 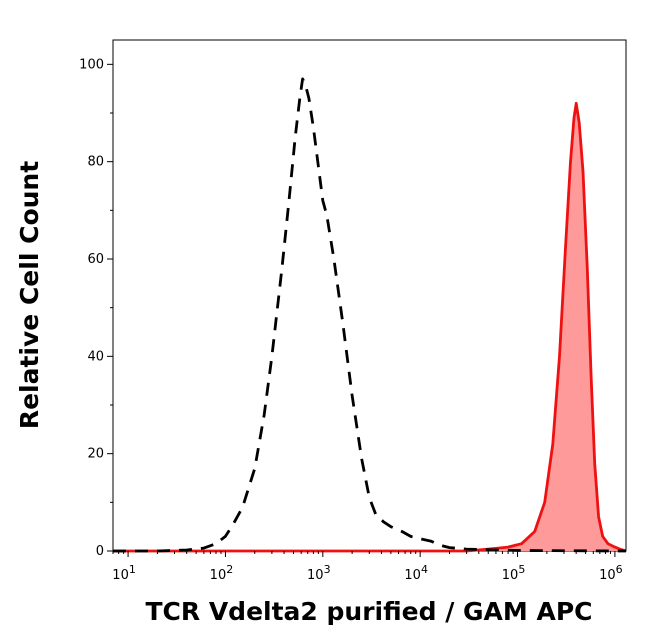 What do you see at coordinates (319, 573) in the screenshot?
I see `x-tick-label: 10³` at bounding box center [319, 573].